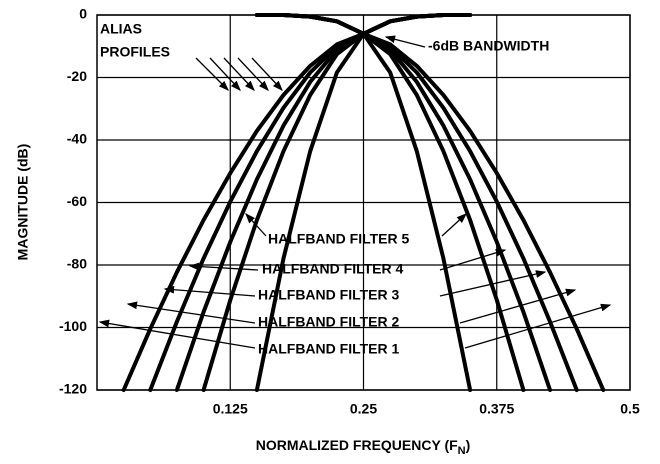  I want to click on x-axis-label-sub: N, so click(462, 451).